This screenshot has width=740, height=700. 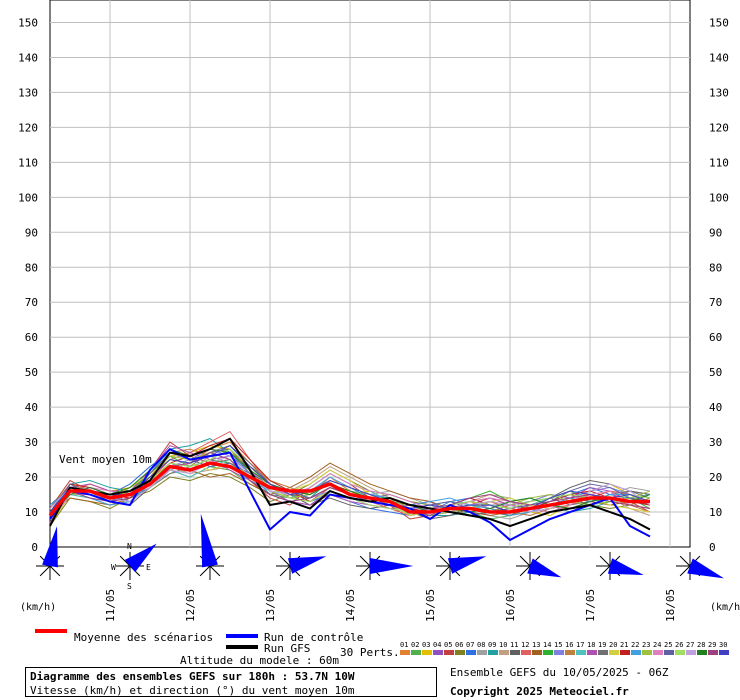 I want to click on pert-legend-number: 15, so click(x=558, y=645).